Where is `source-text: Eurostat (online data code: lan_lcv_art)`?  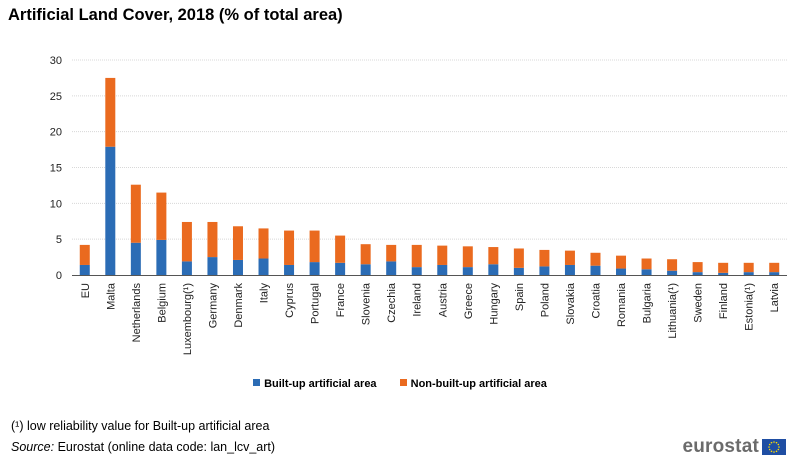
source-text: Eurostat (online data code: lan_lcv_art) is located at coordinates (165, 447).